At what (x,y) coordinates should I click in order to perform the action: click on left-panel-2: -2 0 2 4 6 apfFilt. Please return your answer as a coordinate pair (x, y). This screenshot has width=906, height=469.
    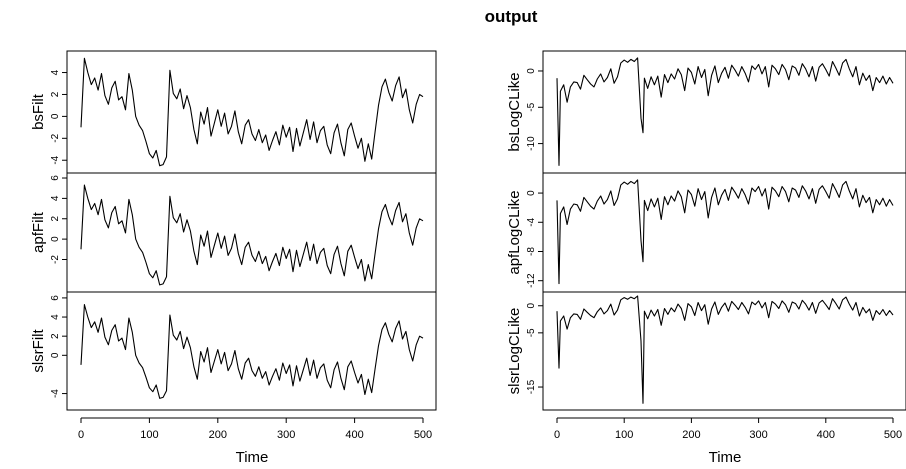
    Looking at the image, I should click on (233, 232).